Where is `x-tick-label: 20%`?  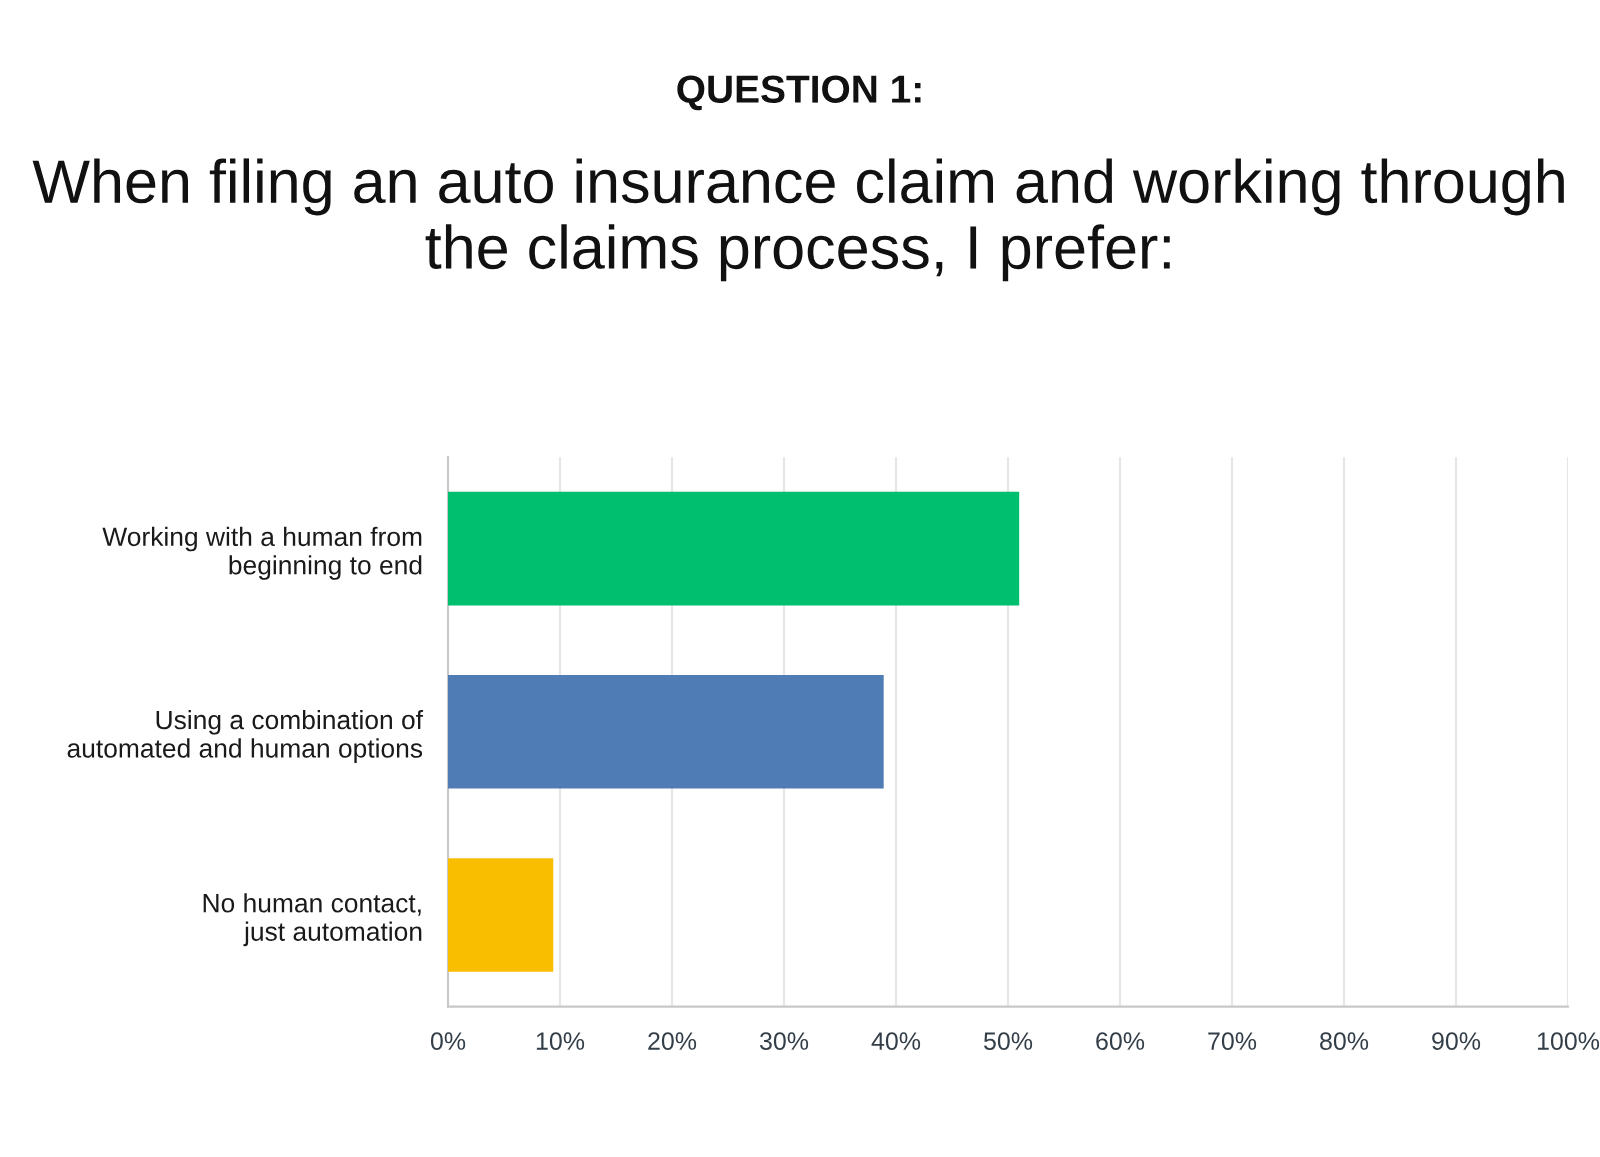
x-tick-label: 20% is located at coordinates (672, 1041).